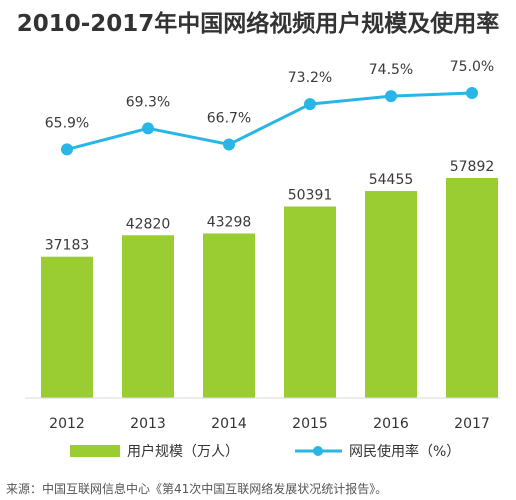 The image size is (516, 500). What do you see at coordinates (197, 489) in the screenshot?
I see `source-note: 来源：中国互联网信息中心《第41次中国互联网络发展状况统计报告》。` at bounding box center [197, 489].